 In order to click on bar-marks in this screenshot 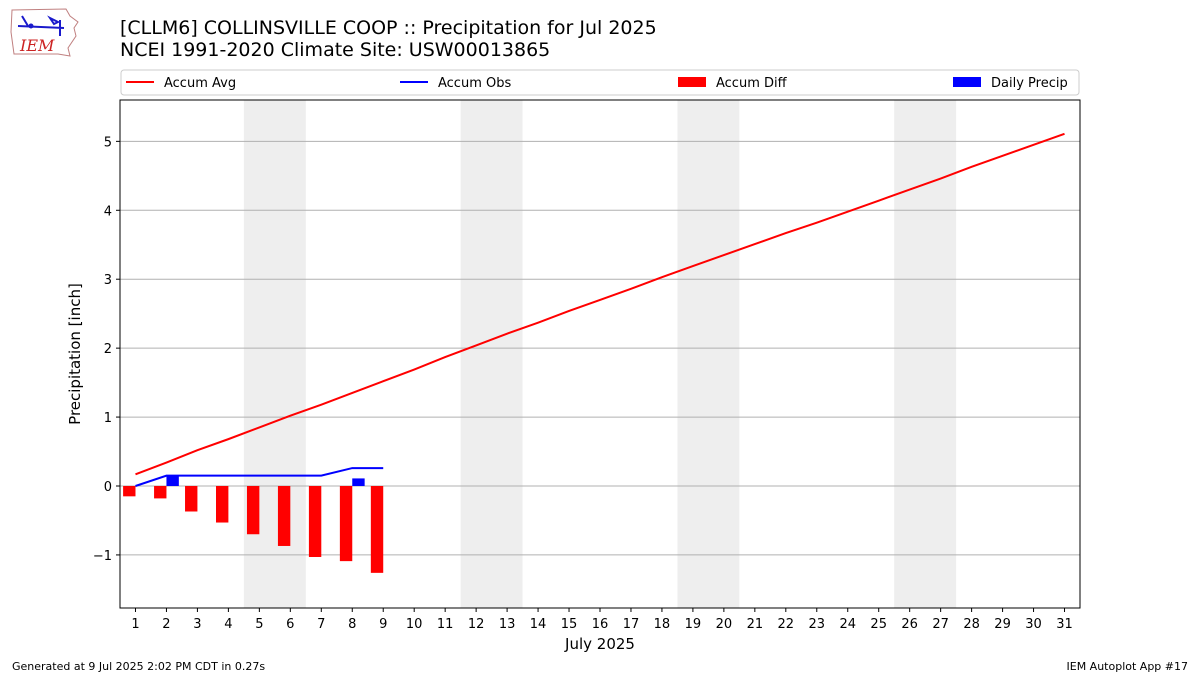, I will do `click(253, 524)`.